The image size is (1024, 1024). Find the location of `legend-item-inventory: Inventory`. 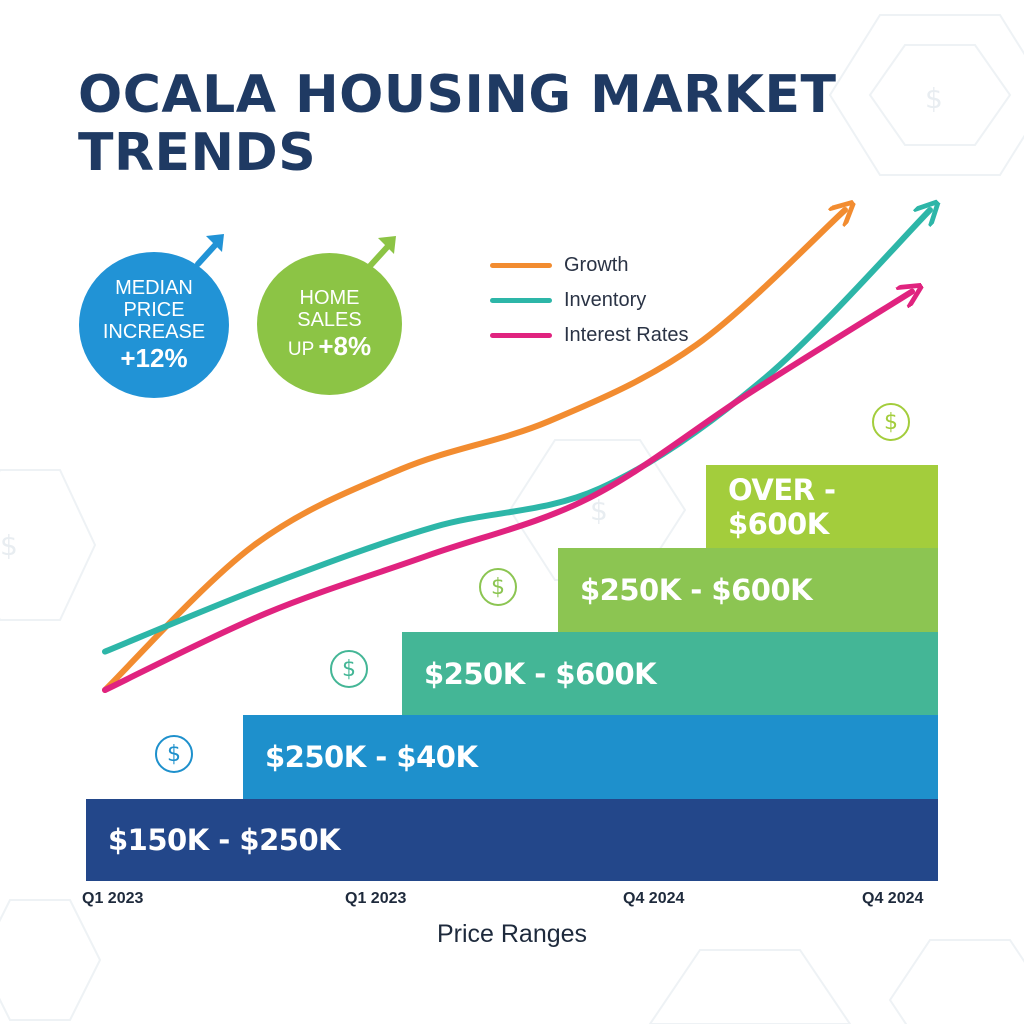

legend-item-inventory: Inventory is located at coordinates (589, 300).